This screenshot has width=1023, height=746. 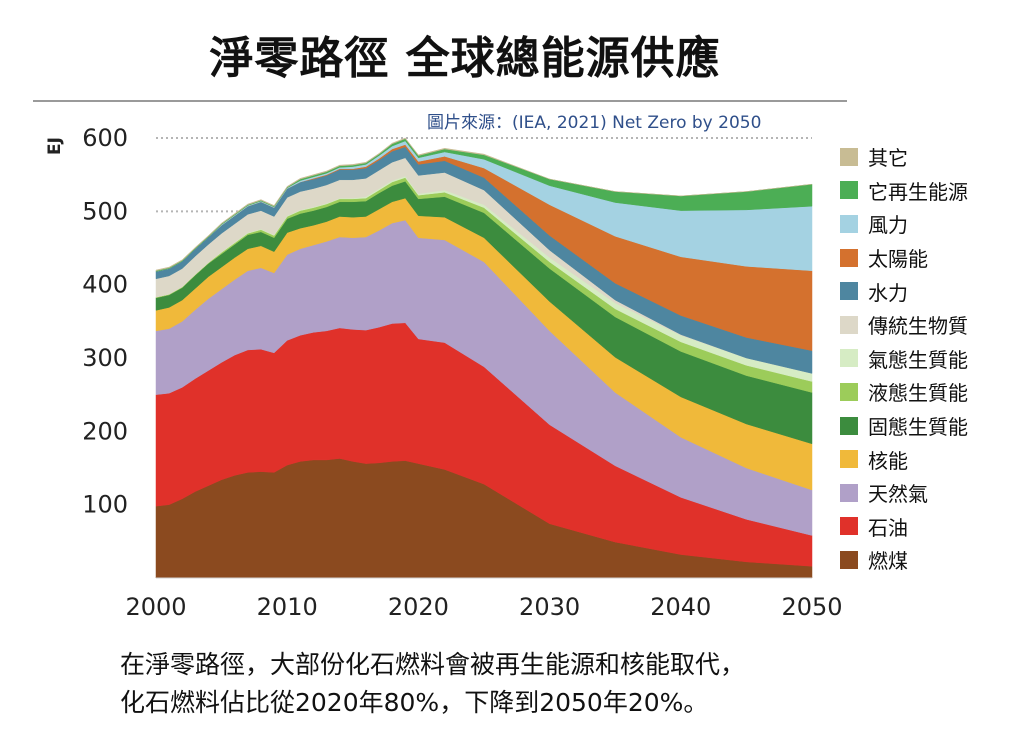 What do you see at coordinates (414, 702) in the screenshot?
I see `caption-line-2: 化石燃料佔比從2020年80%，下降到2050年20%。` at bounding box center [414, 702].